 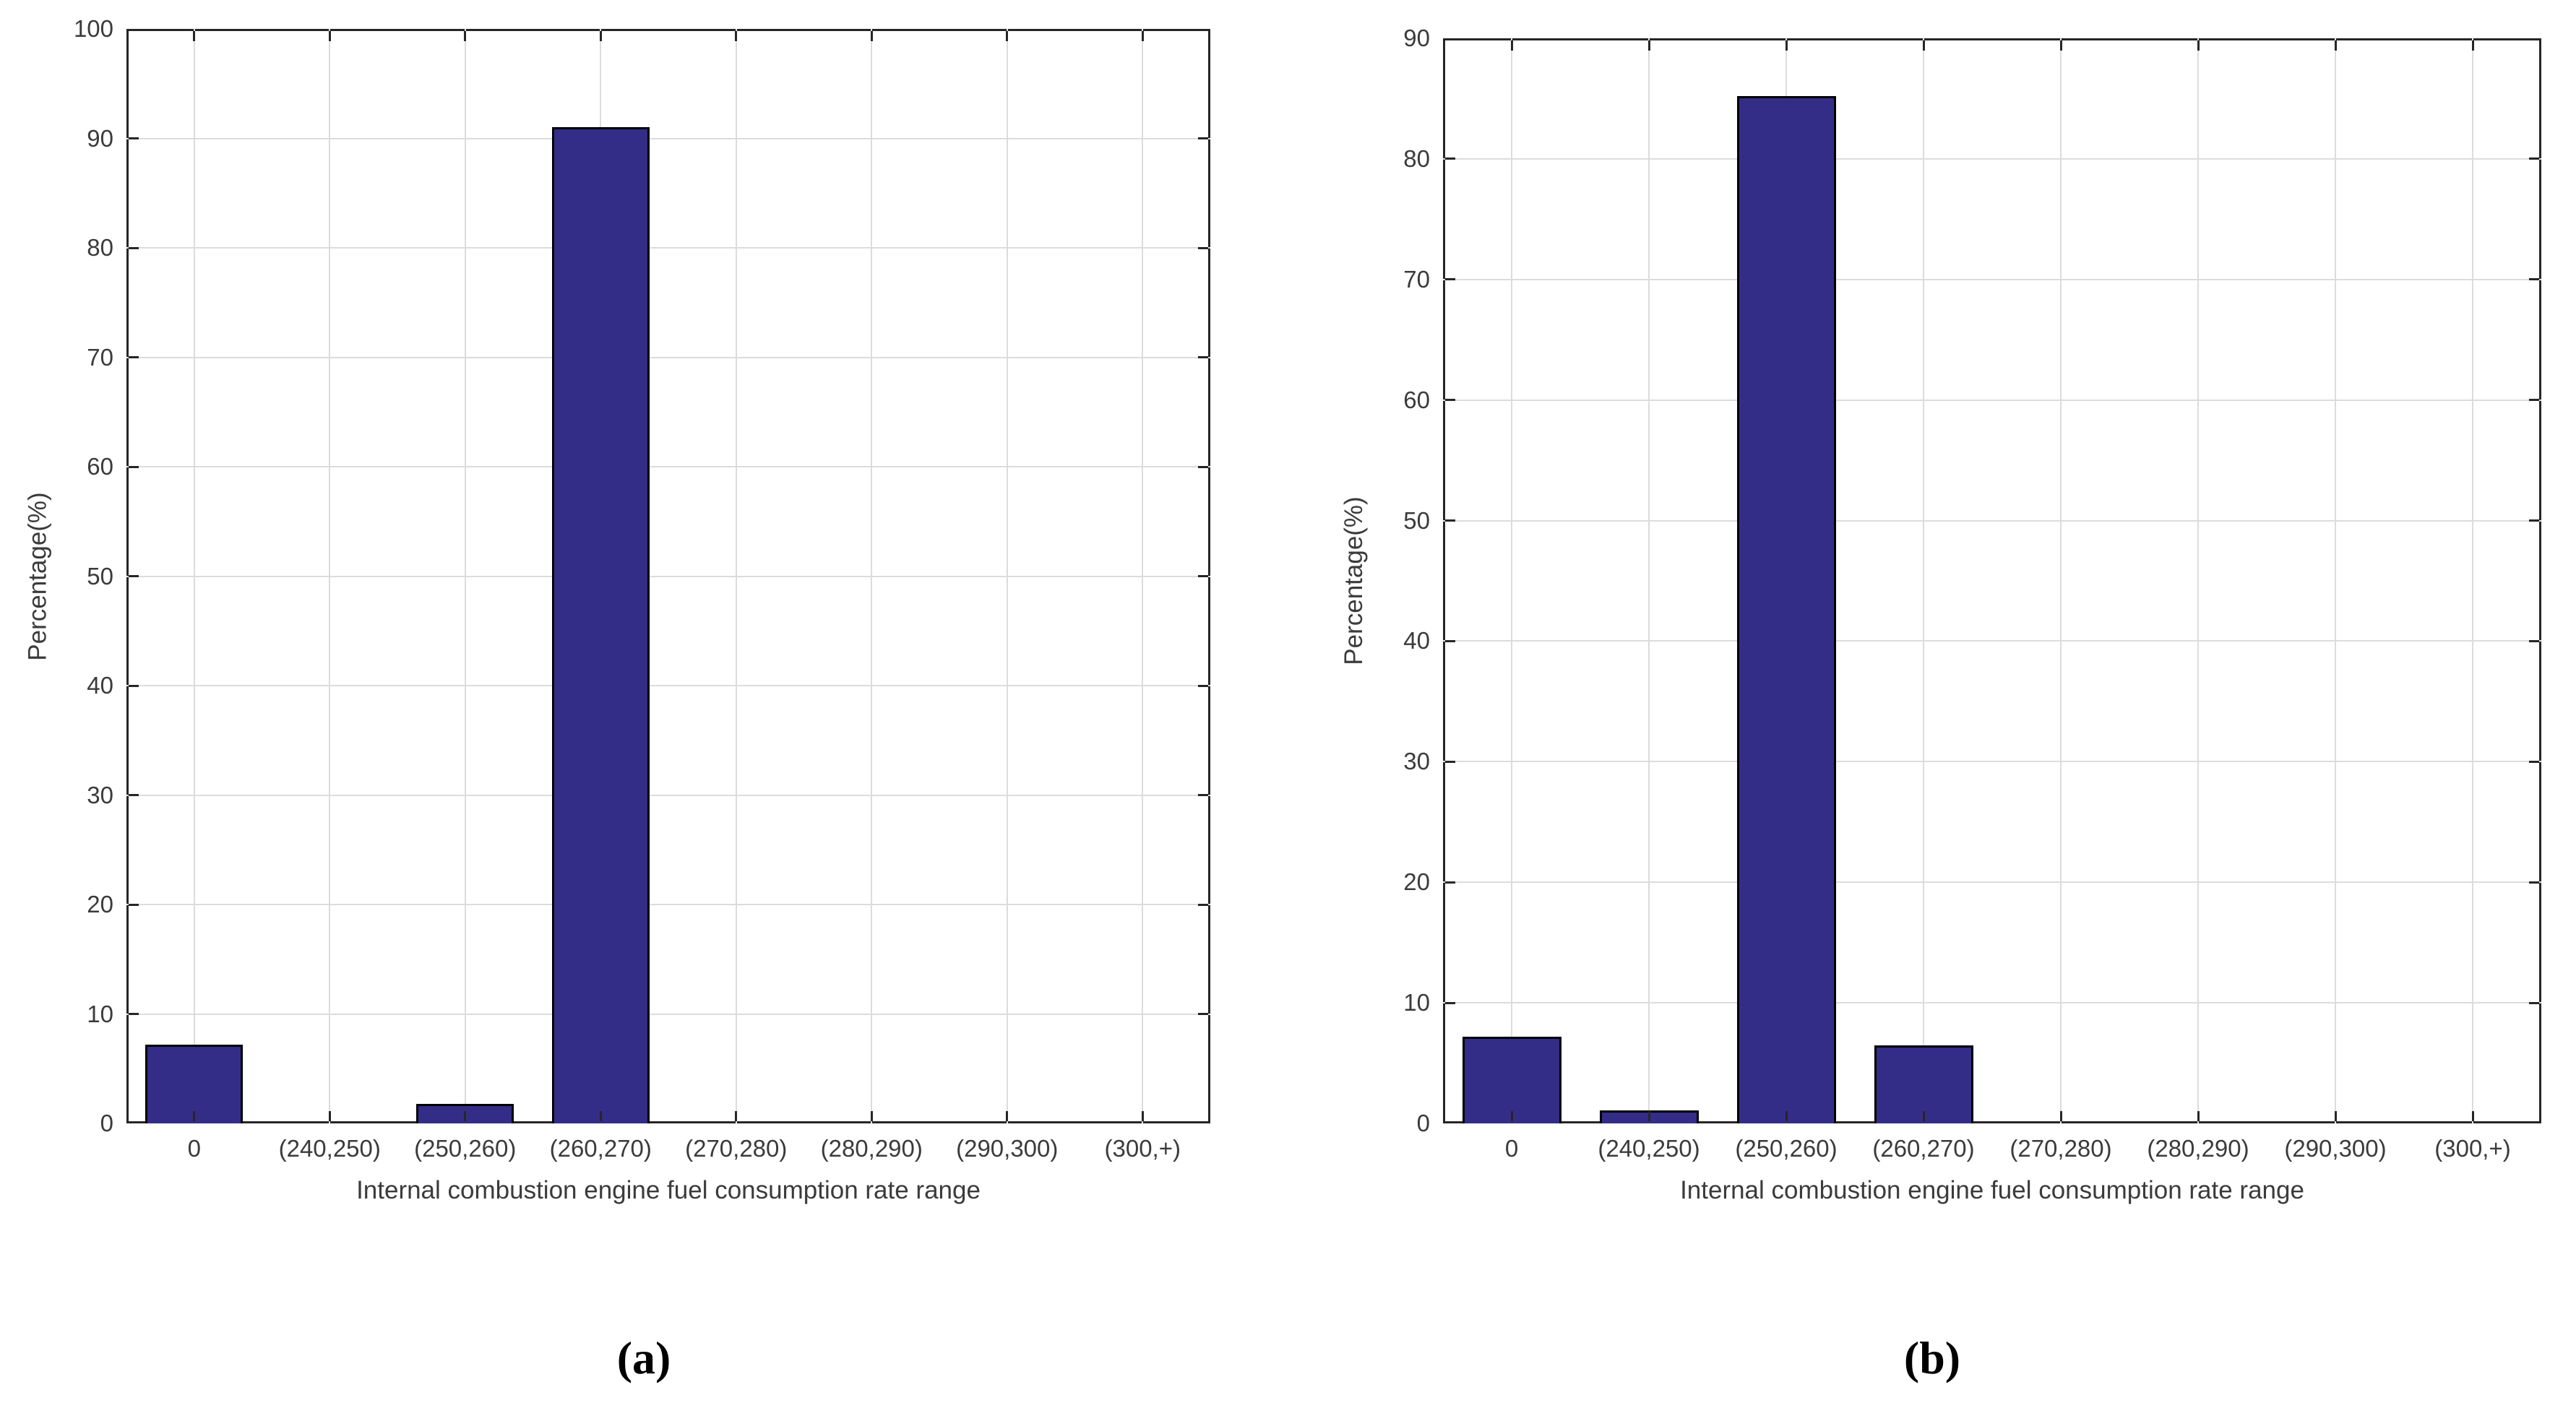 What do you see at coordinates (100, 904) in the screenshot?
I see `y-tick-label: 20` at bounding box center [100, 904].